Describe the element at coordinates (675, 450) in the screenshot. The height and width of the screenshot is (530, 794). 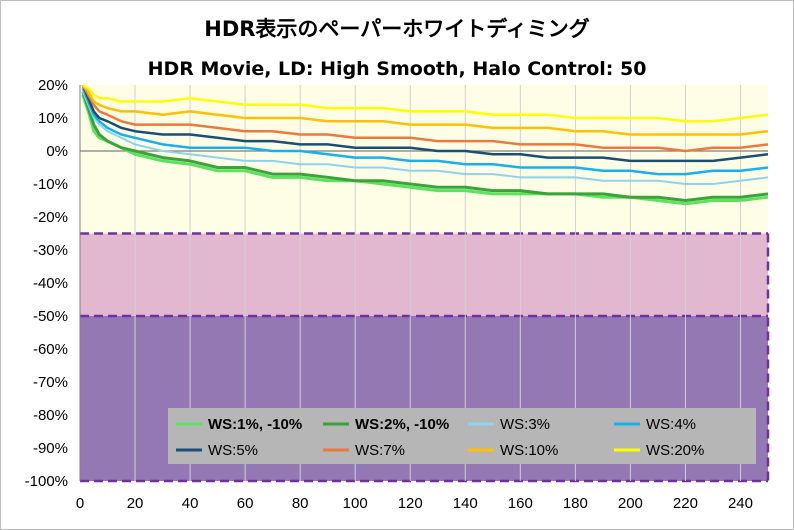
I see `legend-label: WS:20%` at that location.